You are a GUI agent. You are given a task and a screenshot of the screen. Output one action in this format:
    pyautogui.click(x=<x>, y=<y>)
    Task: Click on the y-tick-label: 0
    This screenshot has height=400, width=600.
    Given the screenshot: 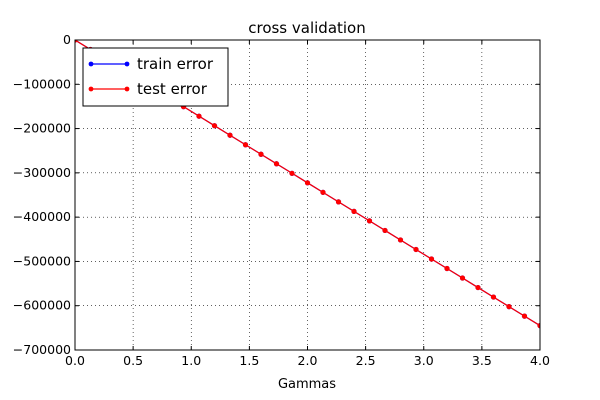 What is the action you would take?
    pyautogui.click(x=67, y=39)
    